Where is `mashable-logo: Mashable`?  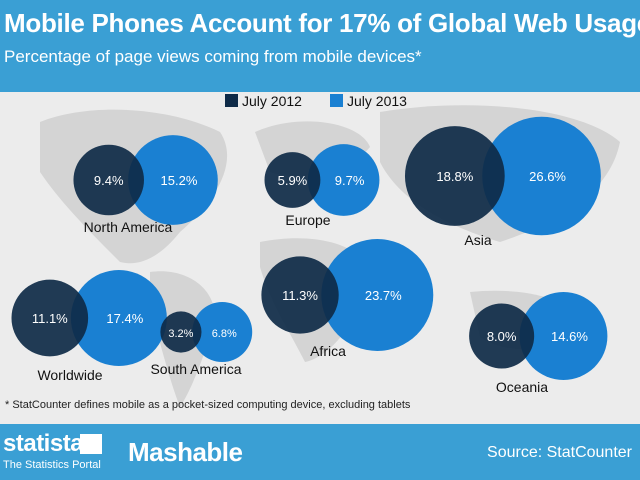 mashable-logo: Mashable is located at coordinates (185, 452).